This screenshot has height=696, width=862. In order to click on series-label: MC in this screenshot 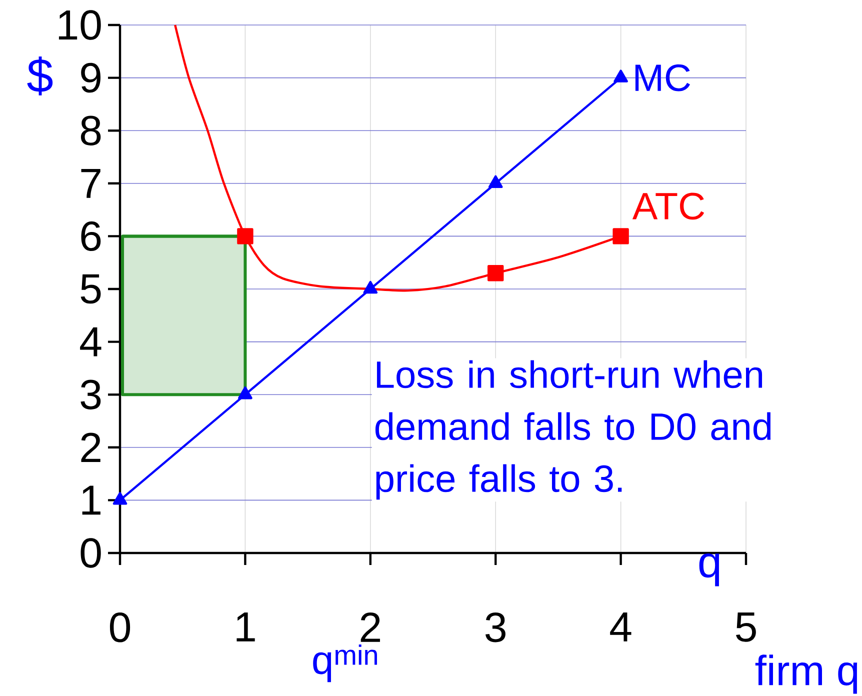, I will do `click(662, 78)`.